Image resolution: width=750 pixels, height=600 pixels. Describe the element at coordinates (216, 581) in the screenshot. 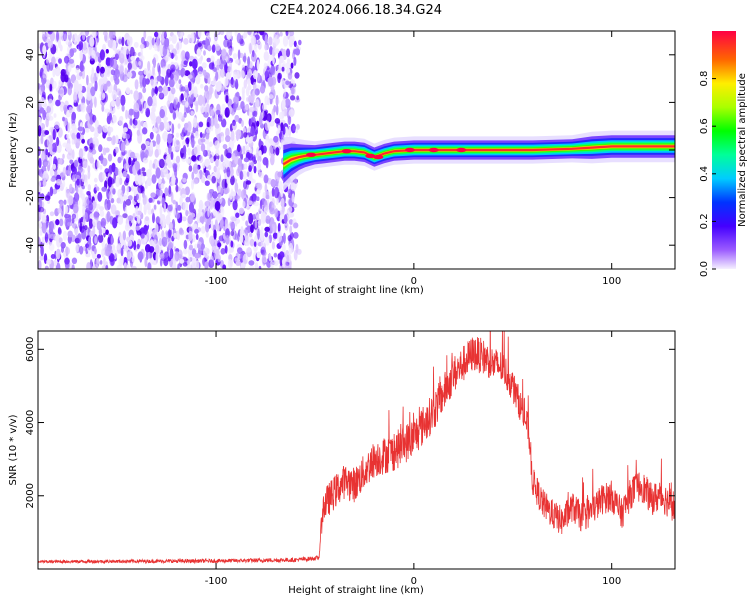

I see `snr-x-tick-label: -100` at that location.